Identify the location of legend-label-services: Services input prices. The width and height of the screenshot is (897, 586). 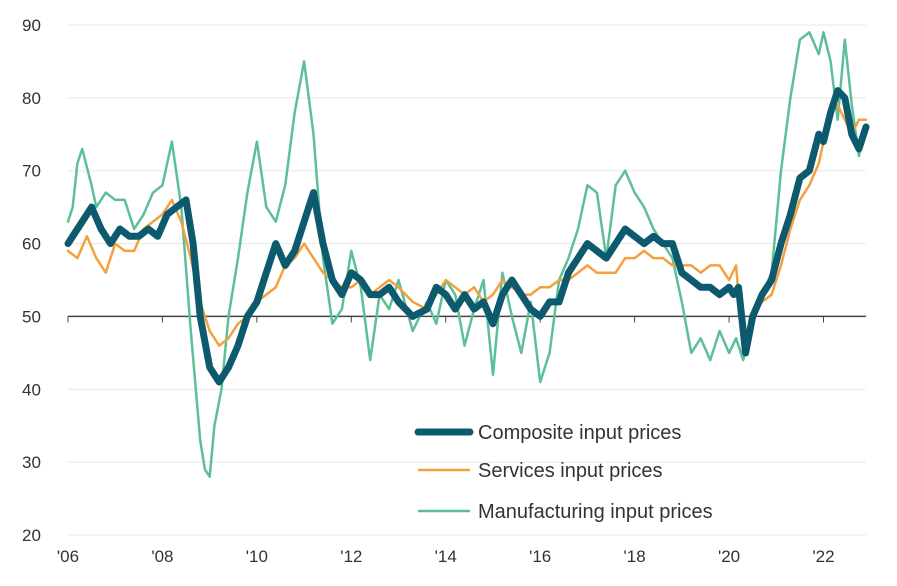
(570, 471).